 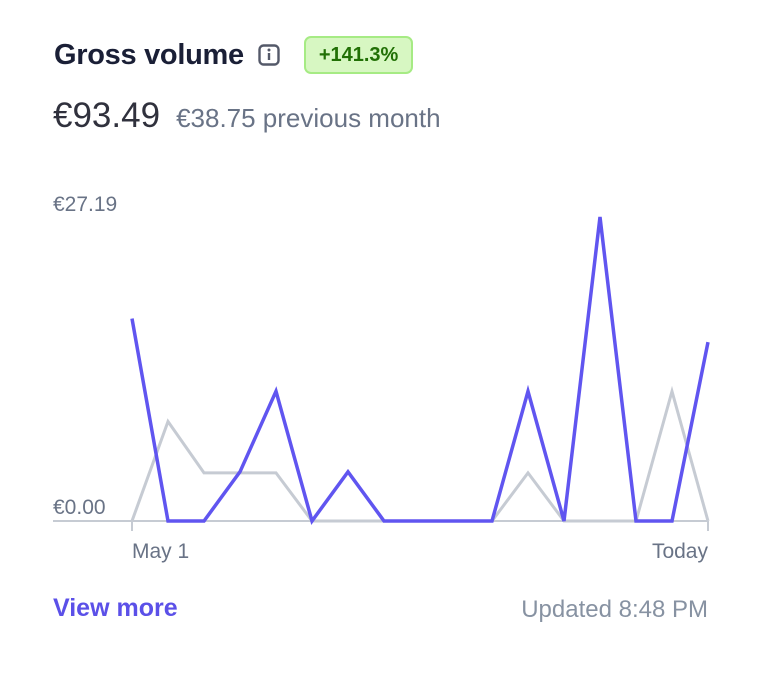 I want to click on previous-amount: €38.75 previous month, so click(x=308, y=118).